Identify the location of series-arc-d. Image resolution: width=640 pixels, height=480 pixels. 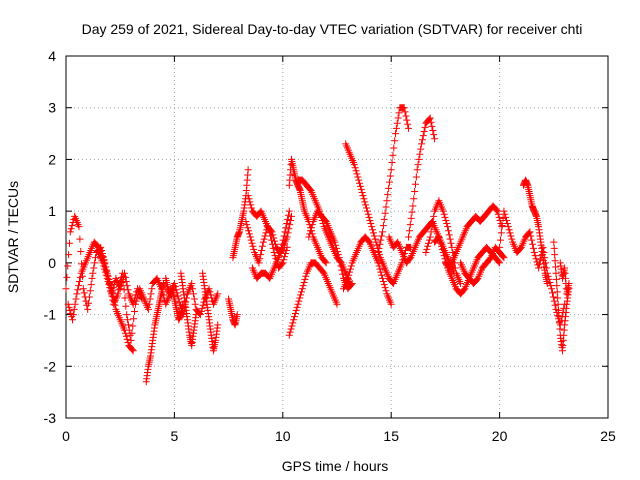
(155, 333).